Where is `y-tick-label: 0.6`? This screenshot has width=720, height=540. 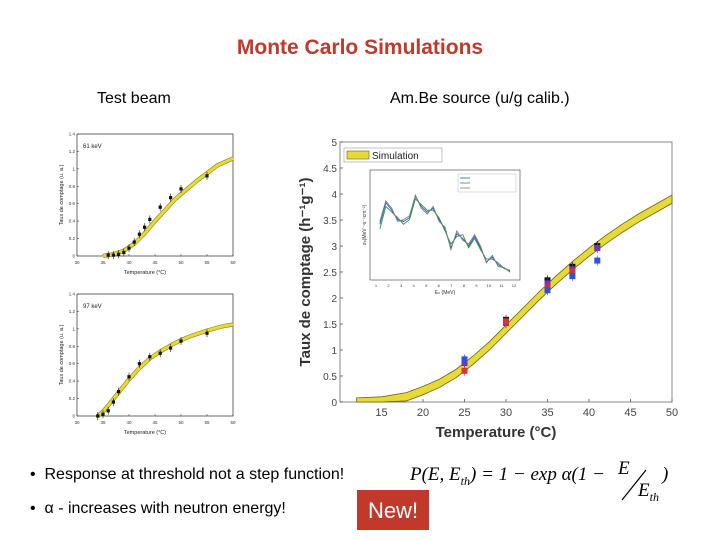
y-tick-label: 0.6 is located at coordinates (72, 363).